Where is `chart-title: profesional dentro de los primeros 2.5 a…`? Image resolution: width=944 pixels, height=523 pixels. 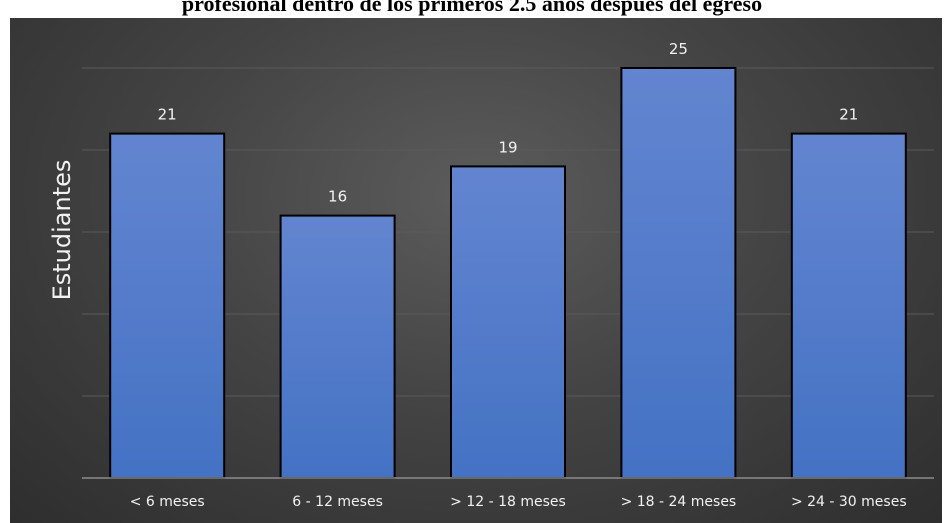
chart-title: profesional dentro de los primeros 2.5 a… is located at coordinates (472, 8).